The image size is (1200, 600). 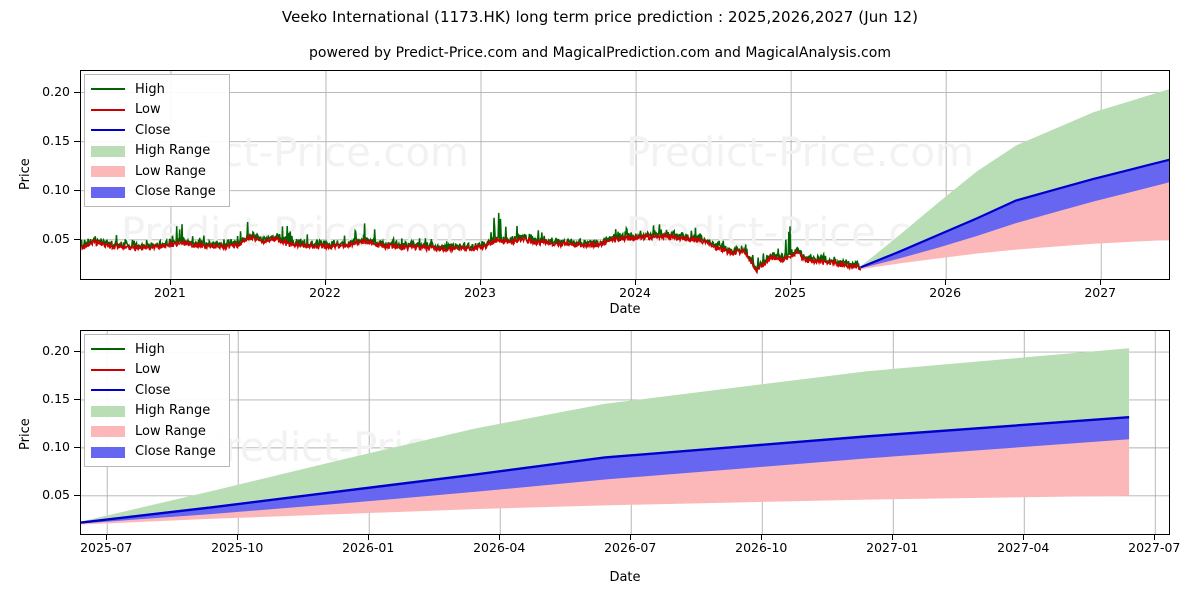 I want to click on x-tick-label: 2025-07, so click(x=106, y=547).